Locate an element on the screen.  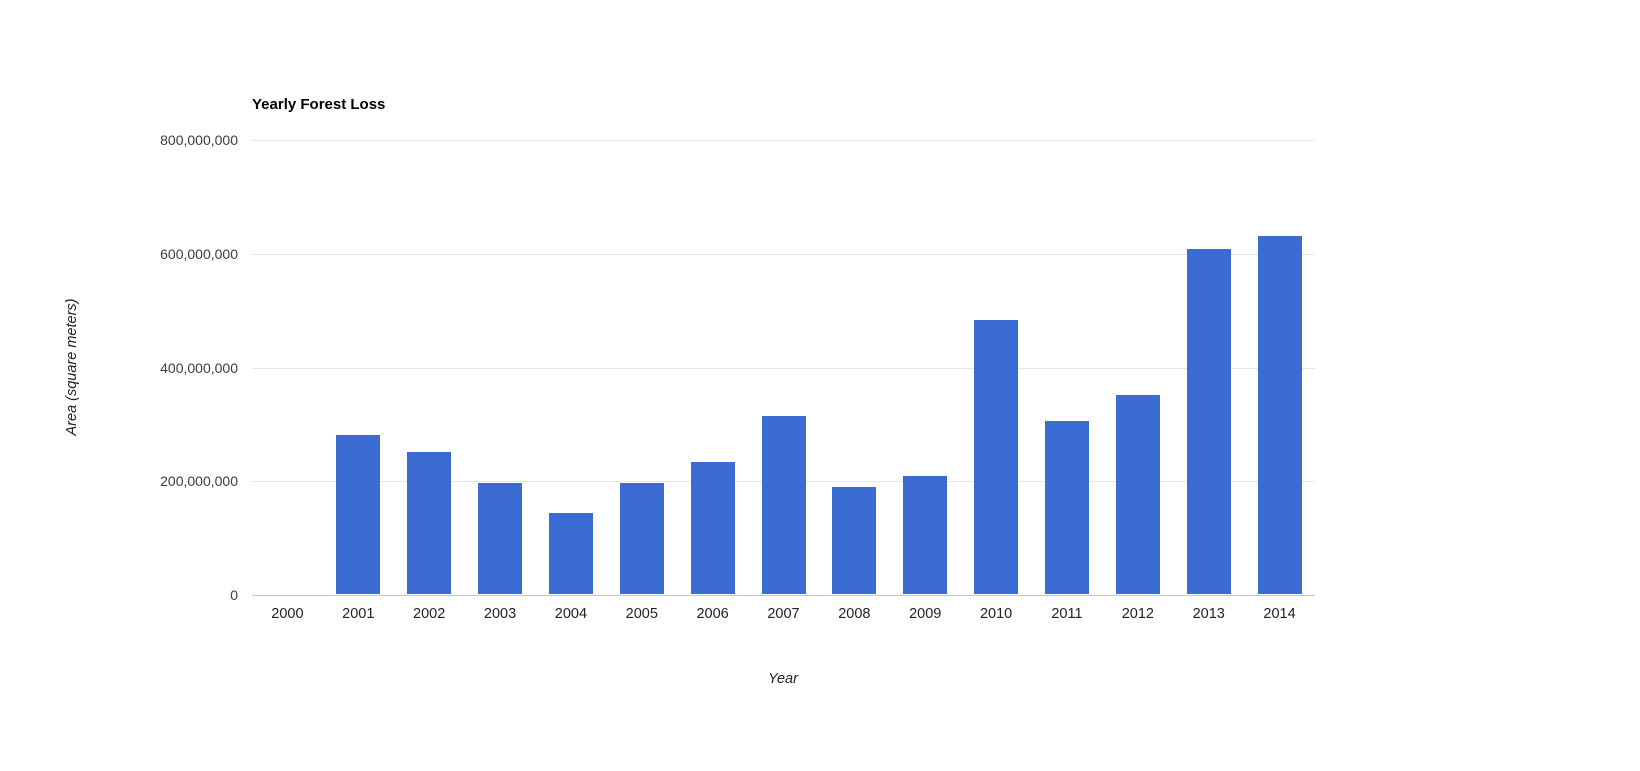
bar-2004 is located at coordinates (570, 553).